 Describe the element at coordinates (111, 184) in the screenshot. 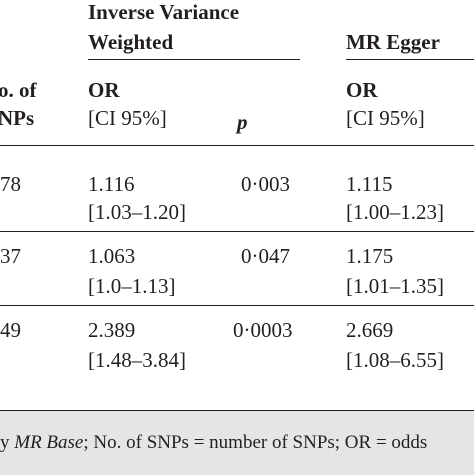

I see `row1-ivw-or: 1.116` at that location.